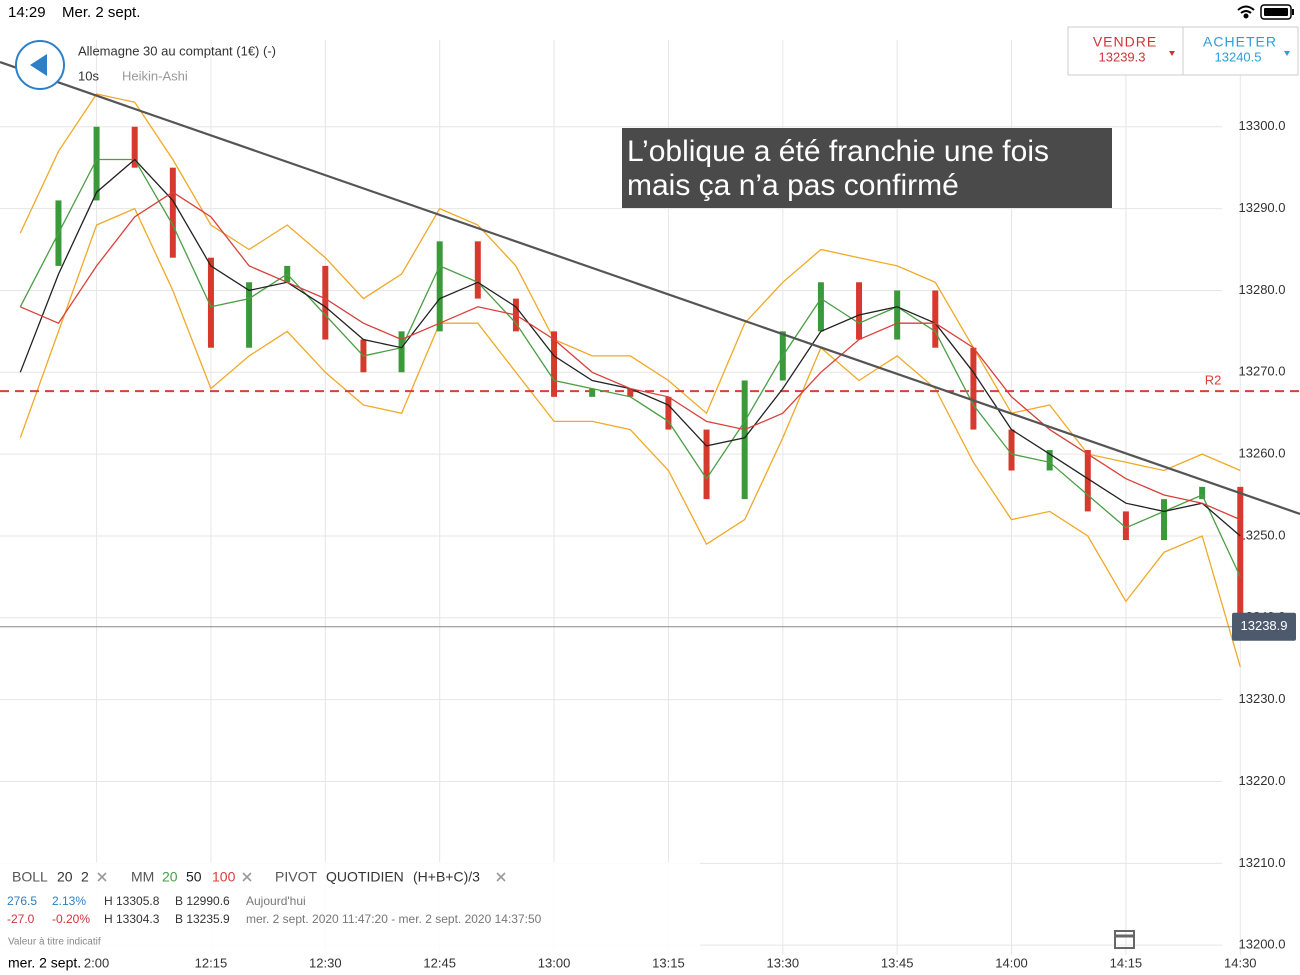  I want to click on x-tick-label: 12:15, so click(211, 962).